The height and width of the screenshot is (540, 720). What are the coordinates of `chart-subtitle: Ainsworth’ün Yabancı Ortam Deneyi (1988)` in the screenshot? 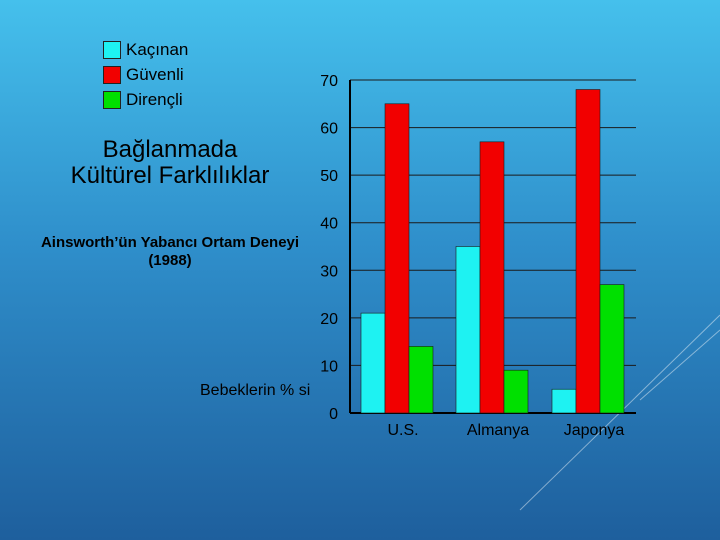 It's located at (170, 251).